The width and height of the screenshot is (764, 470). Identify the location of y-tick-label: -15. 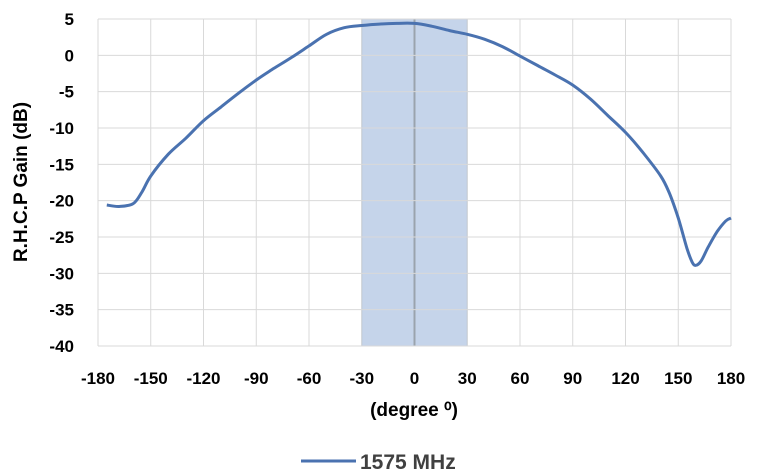
(61, 164).